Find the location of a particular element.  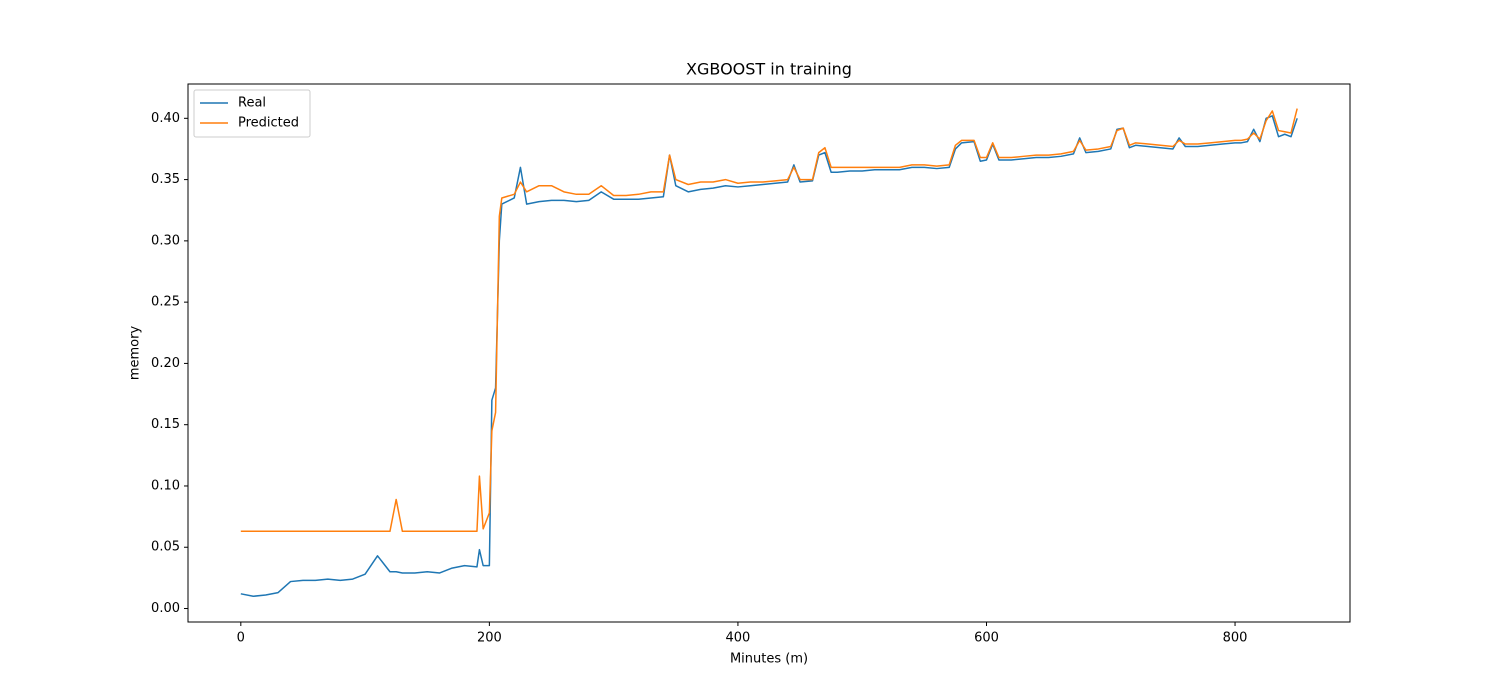

y-tick-label: 0.40 is located at coordinates (165, 118).